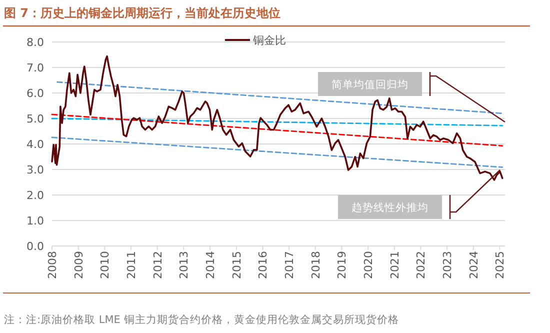 The height and width of the screenshot is (333, 550). What do you see at coordinates (35, 42) in the screenshot?
I see `y-tick-label: 8.0` at bounding box center [35, 42].